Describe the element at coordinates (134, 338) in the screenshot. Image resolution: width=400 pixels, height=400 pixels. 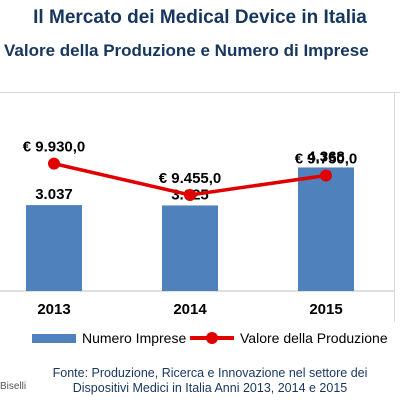
I see `legend-label-bars: Numero Imprese` at that location.